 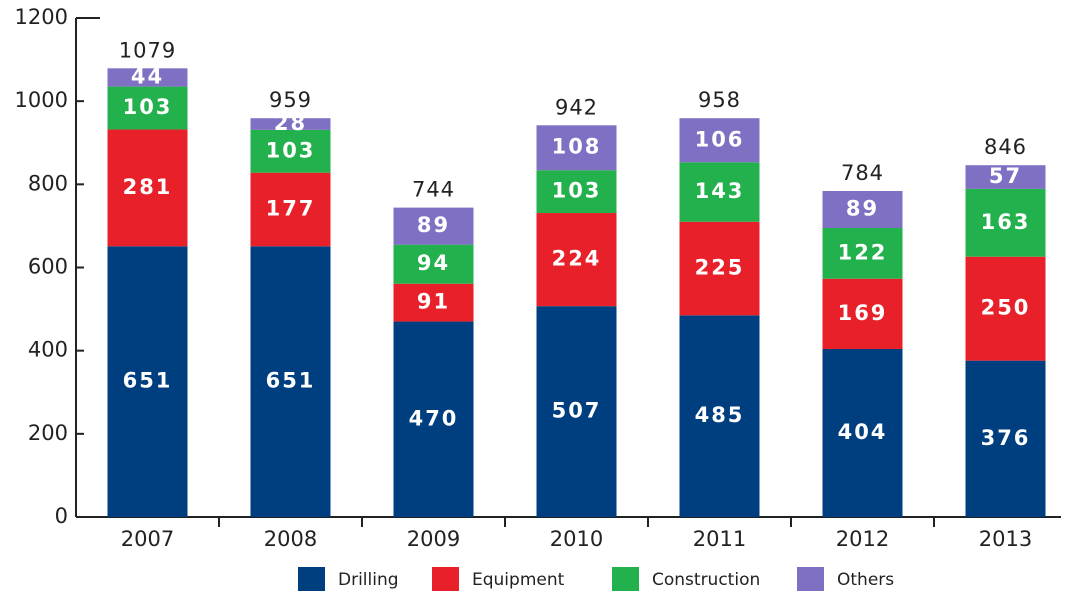 What do you see at coordinates (433, 190) in the screenshot?
I see `total-label: 744` at bounding box center [433, 190].